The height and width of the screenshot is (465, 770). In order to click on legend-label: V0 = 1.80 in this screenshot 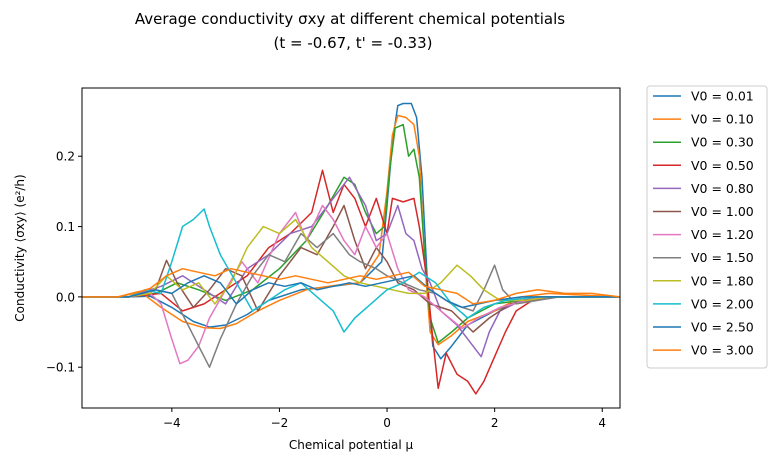, I will do `click(722, 280)`.